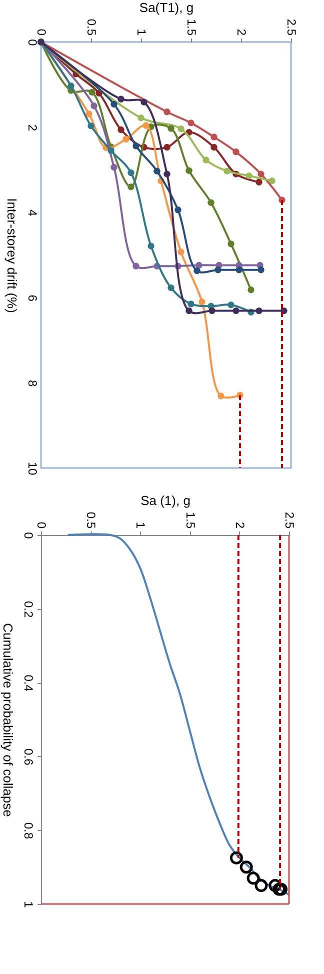  Describe the element at coordinates (29, 757) in the screenshot. I see `y-tick-label: 0.6` at that location.